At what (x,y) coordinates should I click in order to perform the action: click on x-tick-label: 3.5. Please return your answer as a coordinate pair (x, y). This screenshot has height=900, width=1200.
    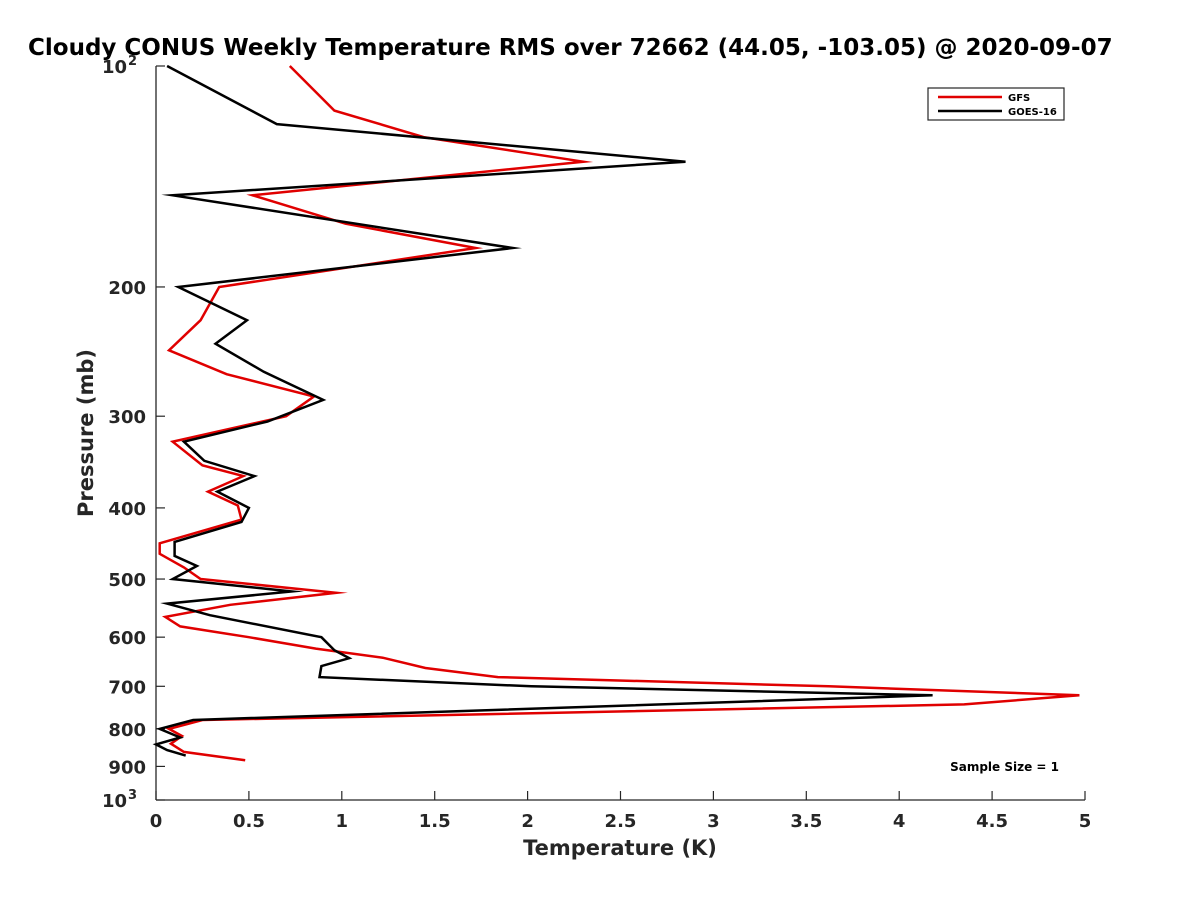
    Looking at the image, I should click on (806, 821).